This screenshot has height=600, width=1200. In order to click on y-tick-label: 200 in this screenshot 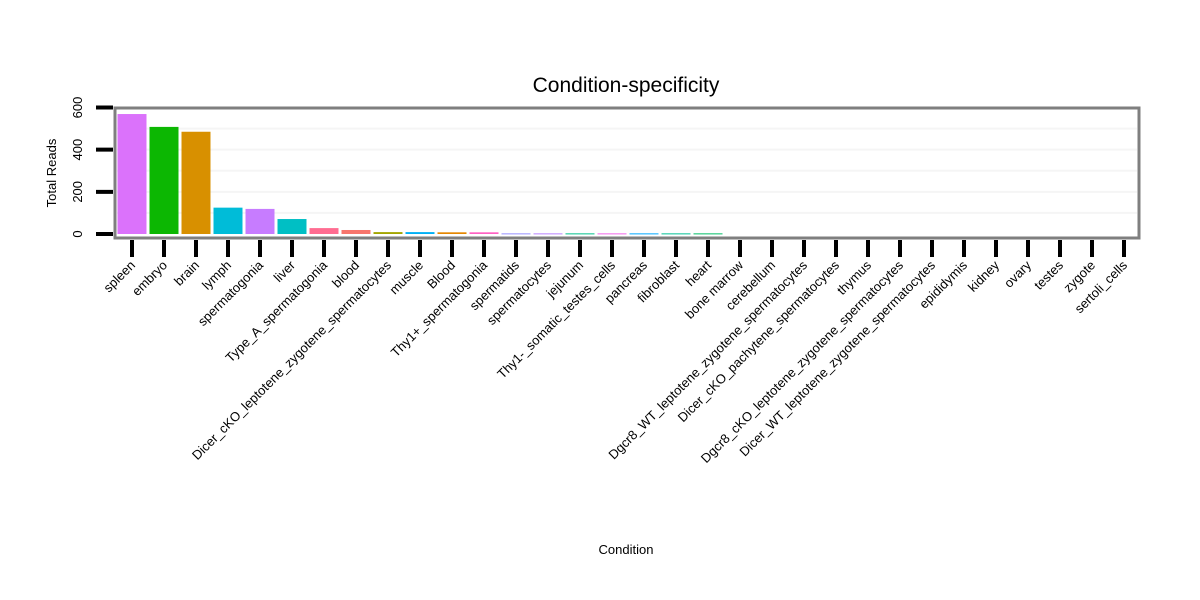, I will do `click(77, 192)`.